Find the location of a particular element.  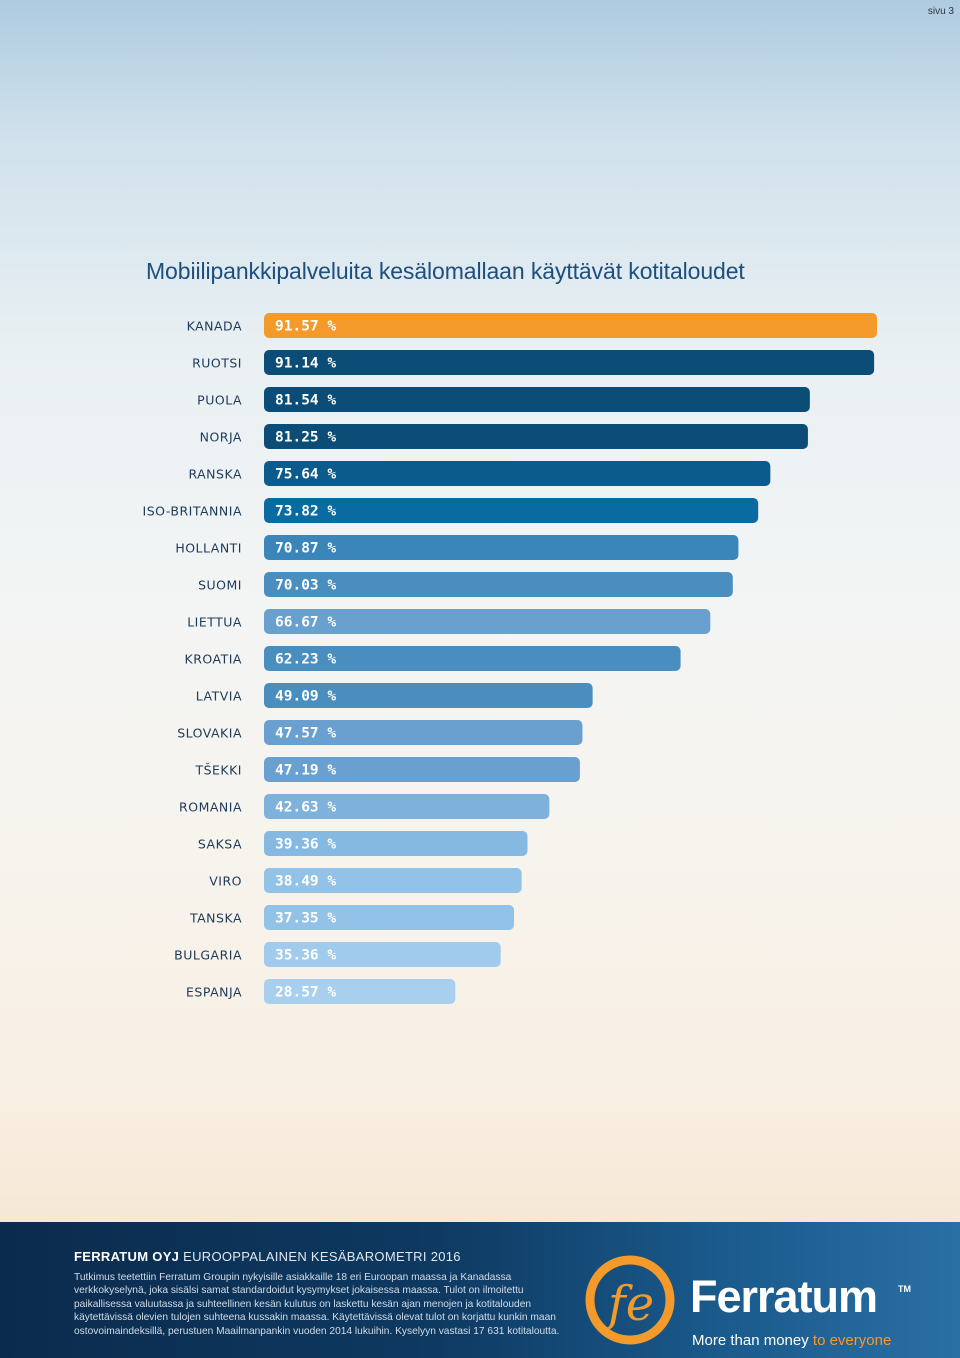

category-label: KANADA is located at coordinates (214, 326).